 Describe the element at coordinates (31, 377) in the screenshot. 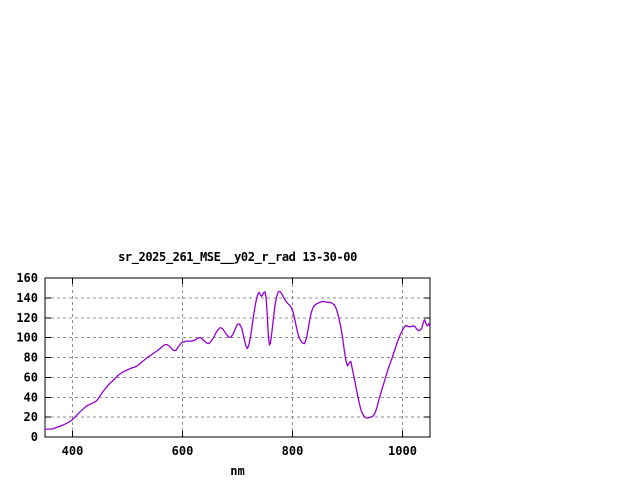

I see `y-tick-label: 60` at that location.